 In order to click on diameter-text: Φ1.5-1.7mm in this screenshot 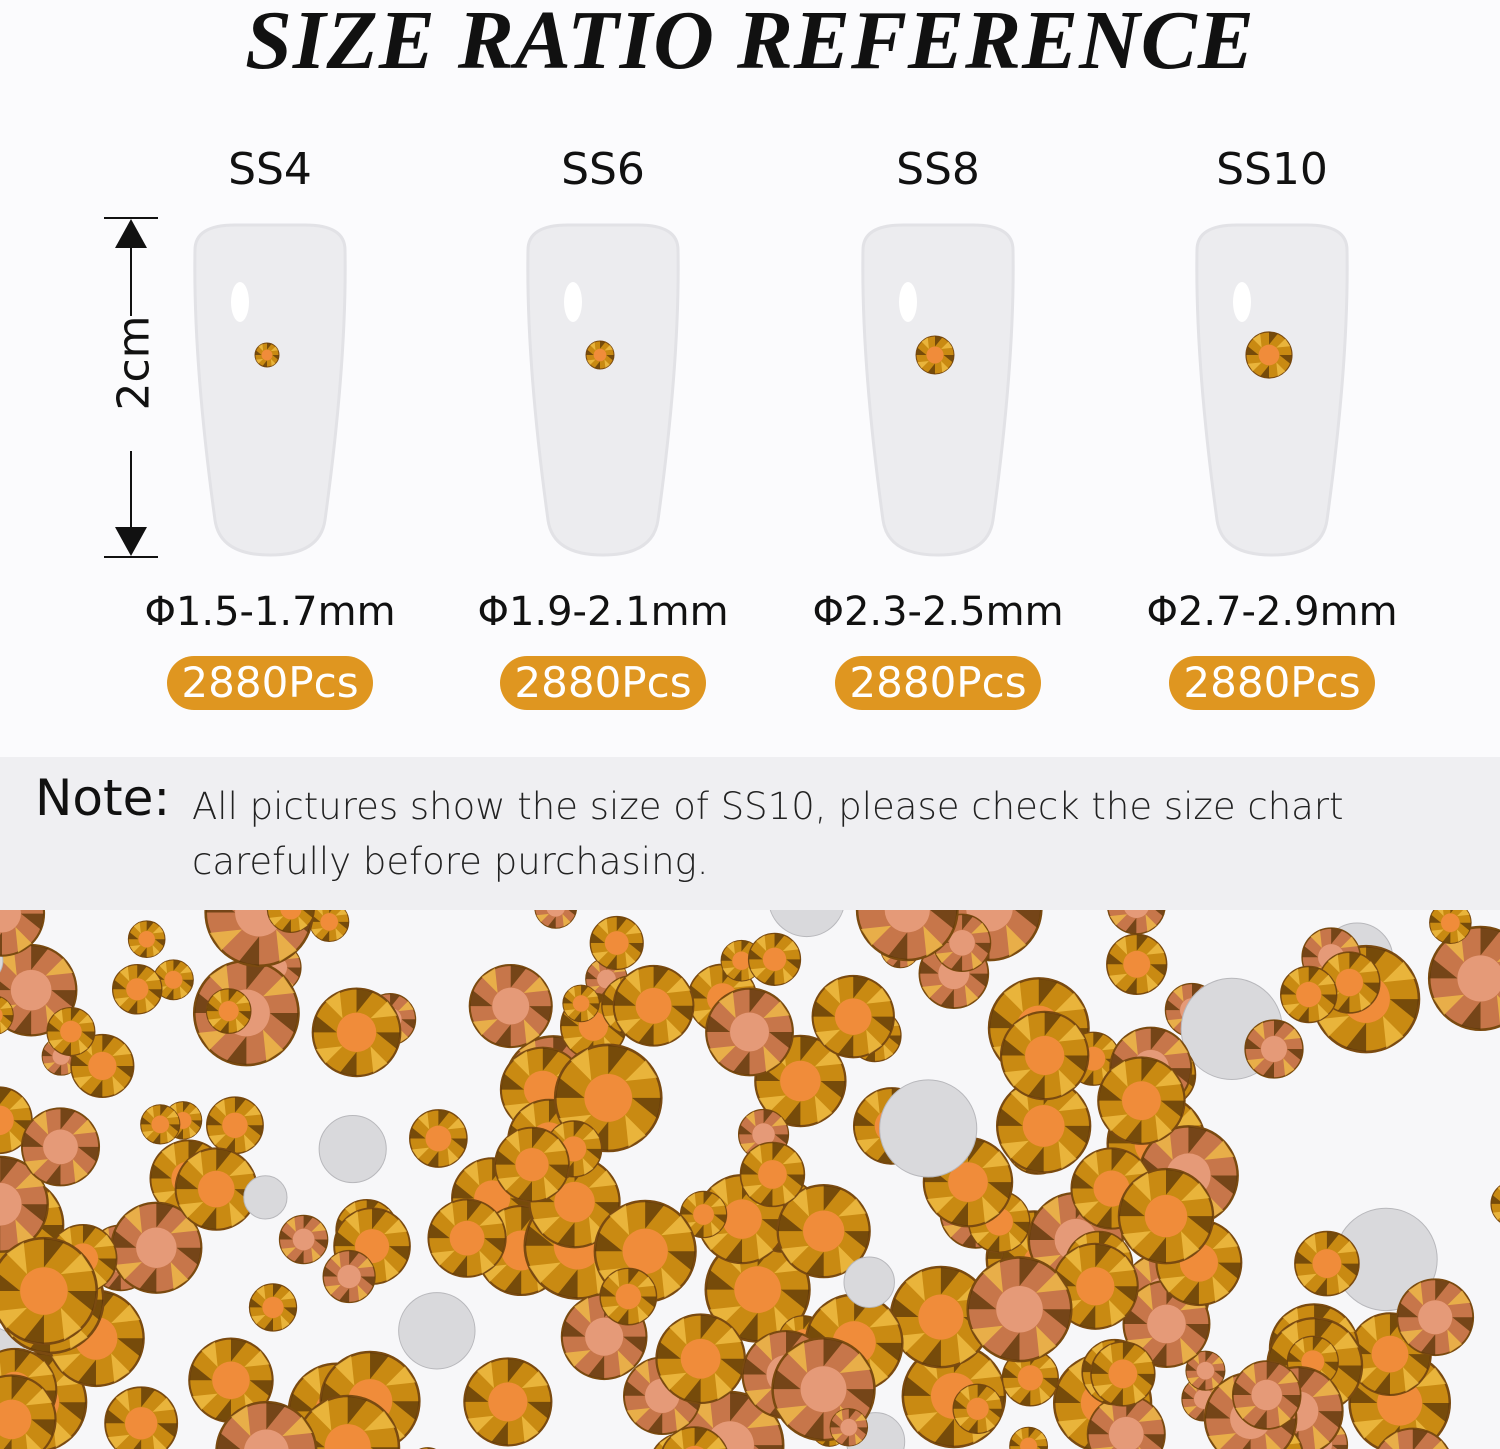, I will do `click(270, 612)`.